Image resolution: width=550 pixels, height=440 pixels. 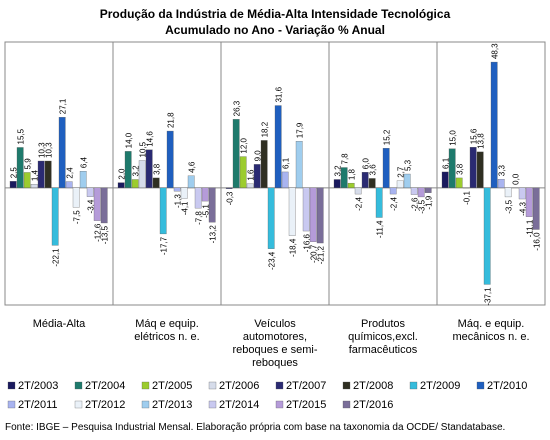 What do you see at coordinates (56, 257) in the screenshot?
I see `value-label: -22,1` at bounding box center [56, 257].